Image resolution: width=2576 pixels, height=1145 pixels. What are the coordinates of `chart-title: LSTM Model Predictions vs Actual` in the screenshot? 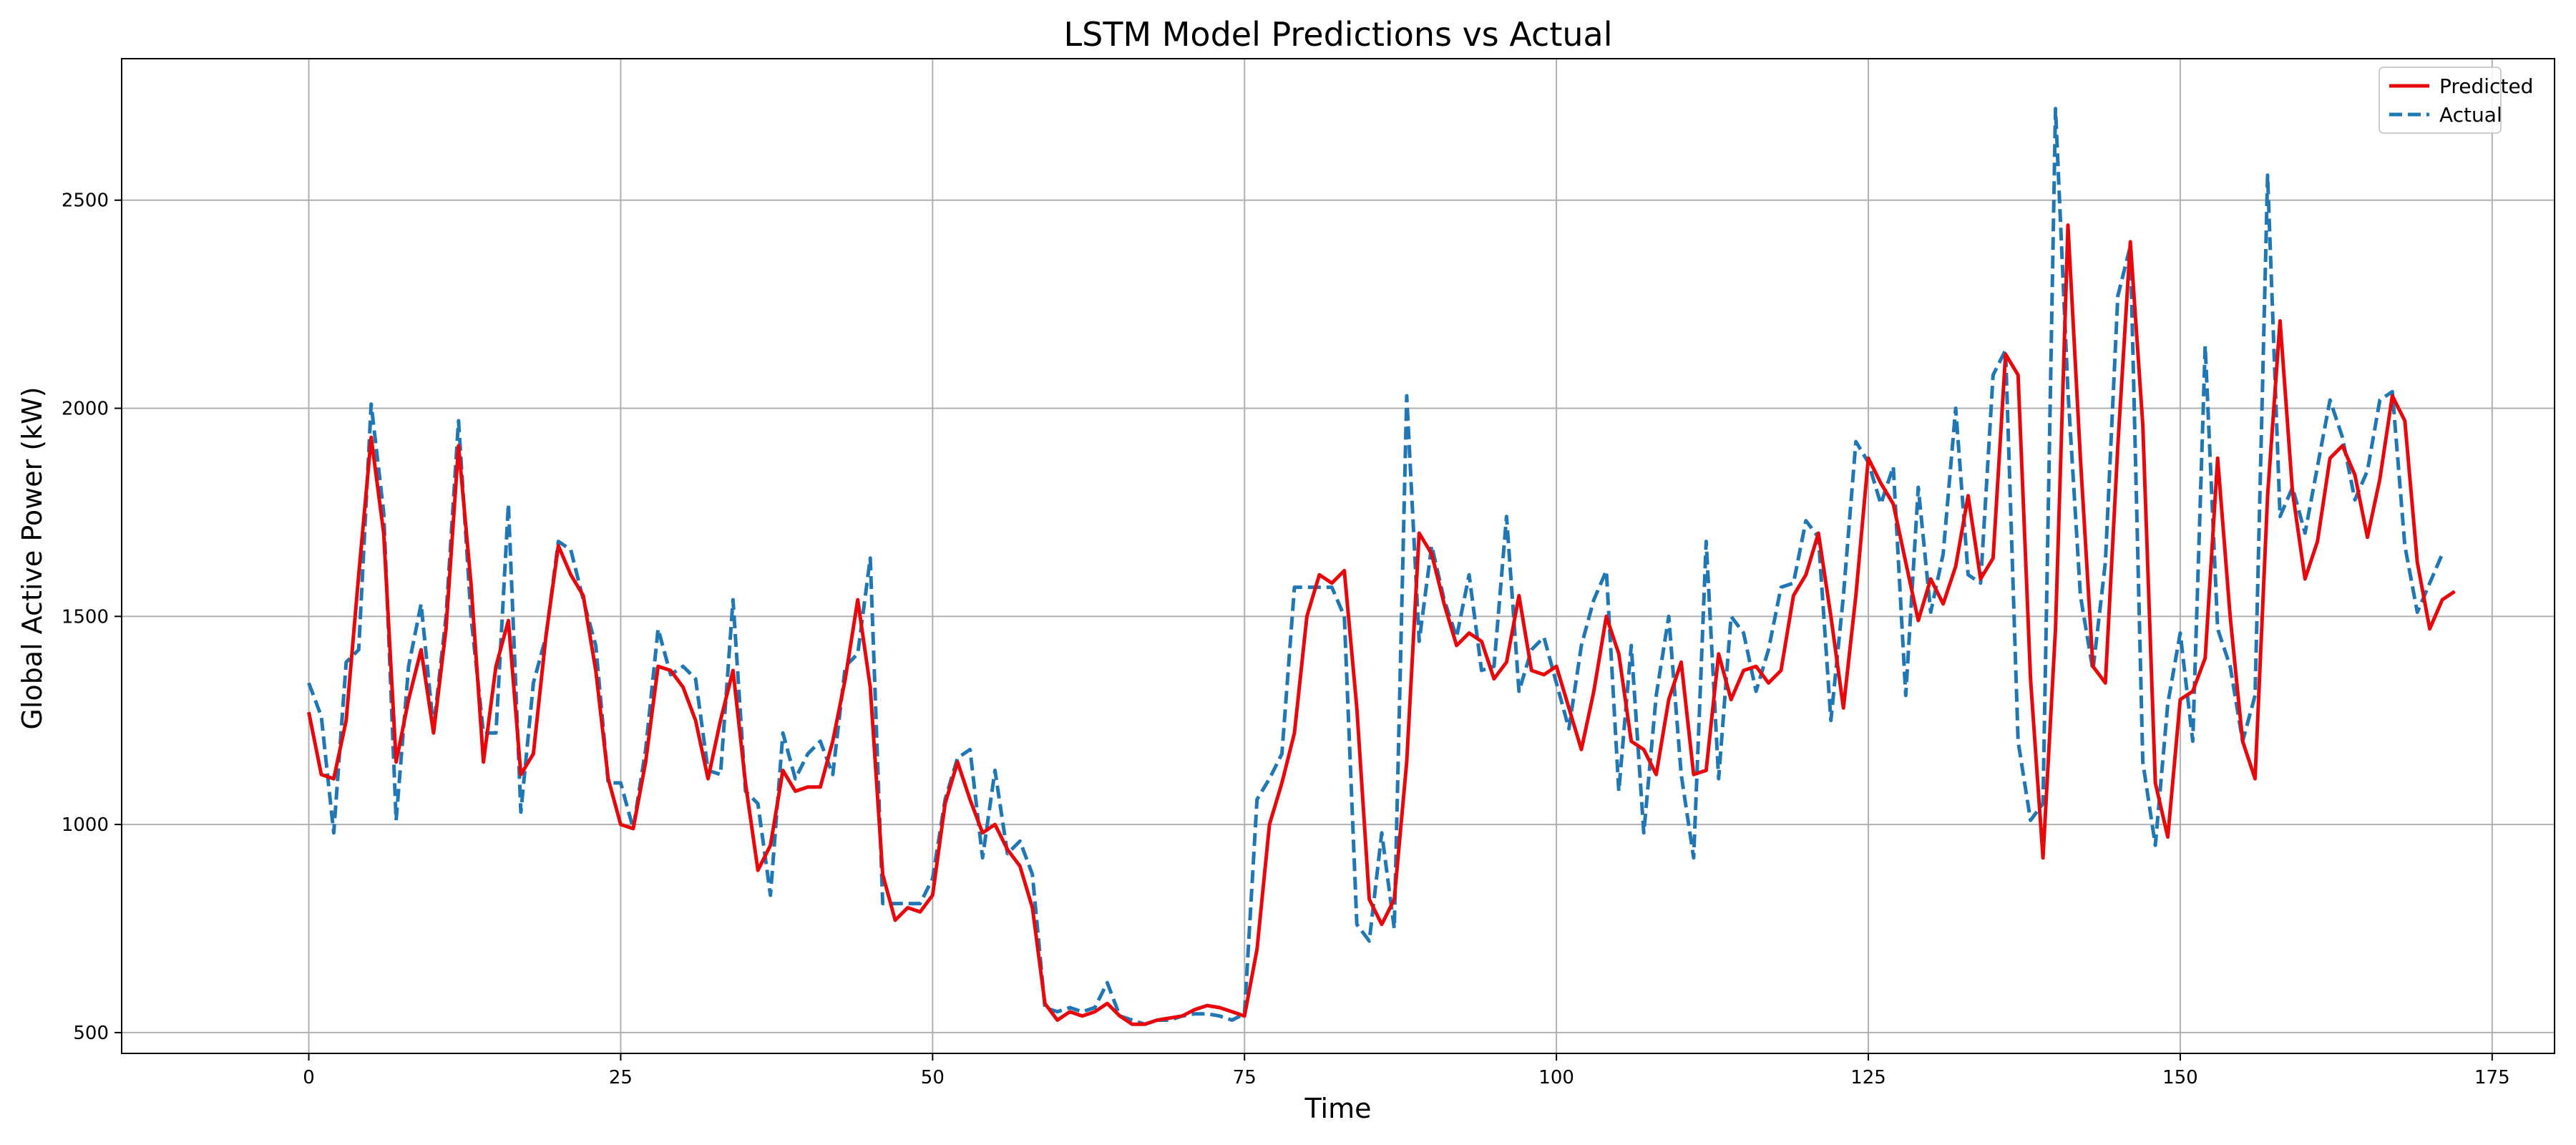 It's located at (1338, 34).